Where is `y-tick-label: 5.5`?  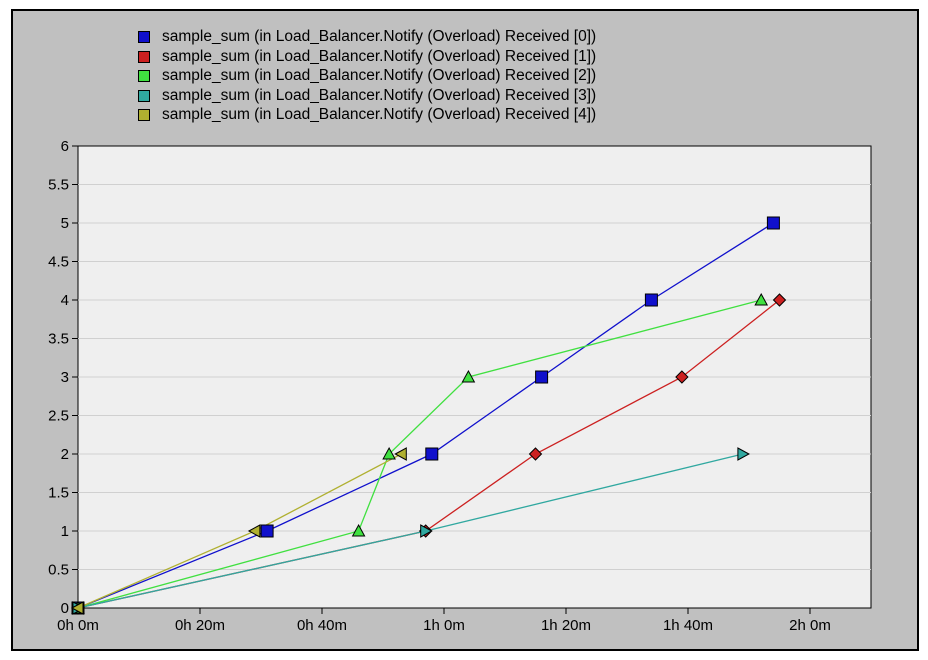
y-tick-label: 5.5 is located at coordinates (58, 185).